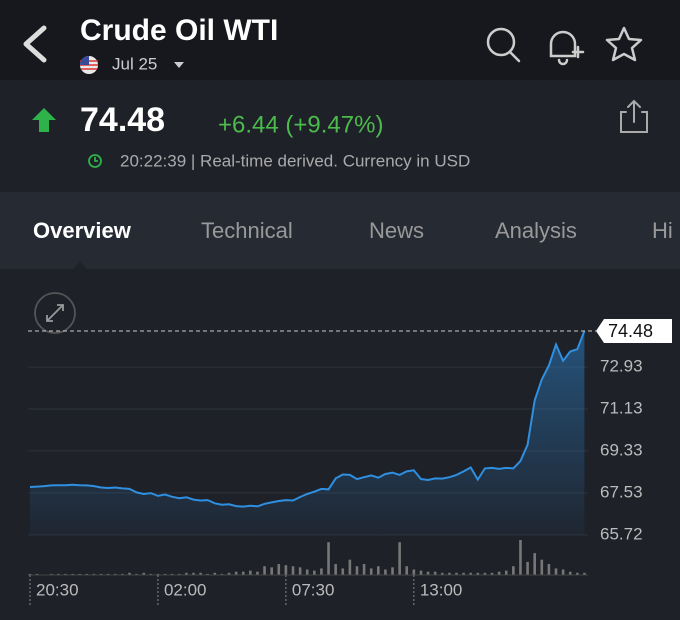 This screenshot has width=680, height=620. What do you see at coordinates (179, 65) in the screenshot?
I see `dropdown-caret` at bounding box center [179, 65].